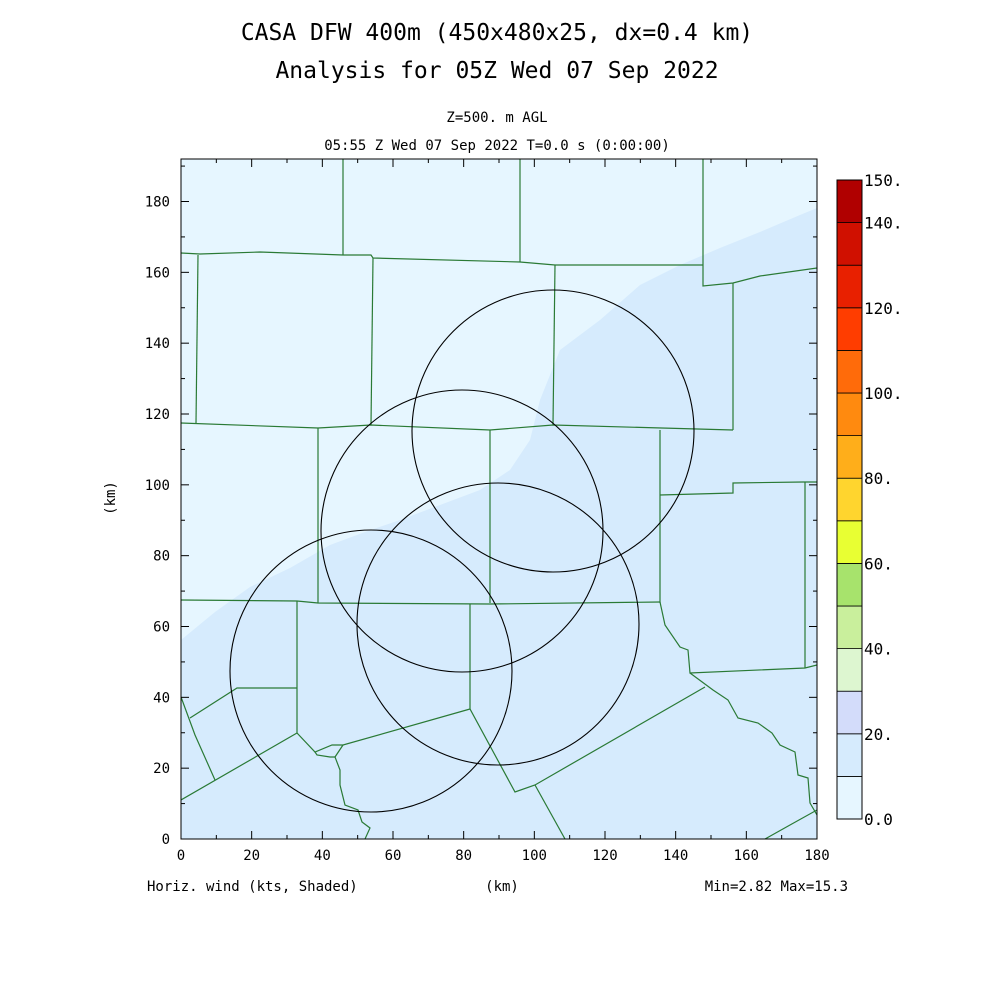  What do you see at coordinates (157, 203) in the screenshot?
I see `y-tick-label: 180` at bounding box center [157, 203].